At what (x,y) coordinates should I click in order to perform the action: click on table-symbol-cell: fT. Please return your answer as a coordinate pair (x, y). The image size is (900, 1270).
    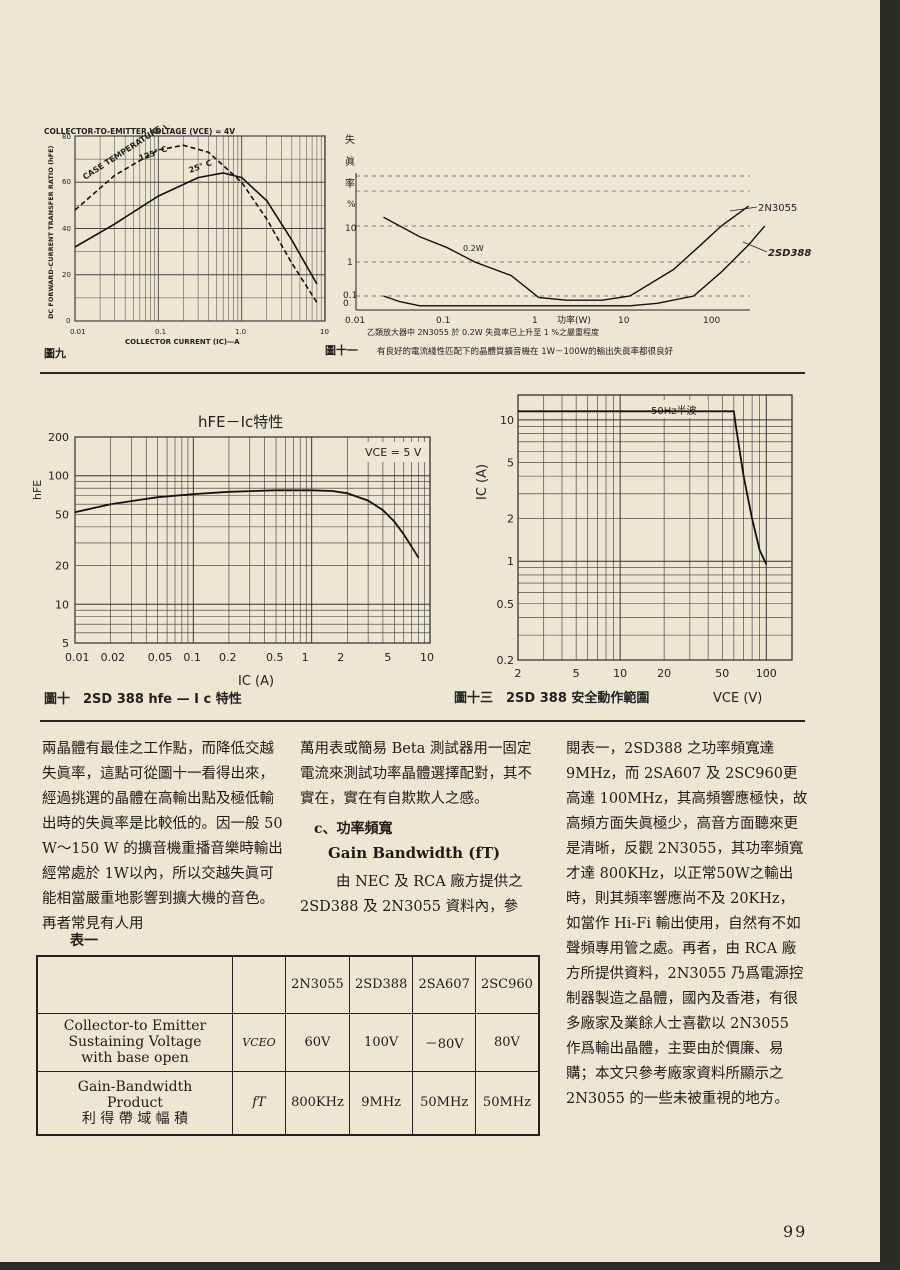
    Looking at the image, I should click on (259, 1103).